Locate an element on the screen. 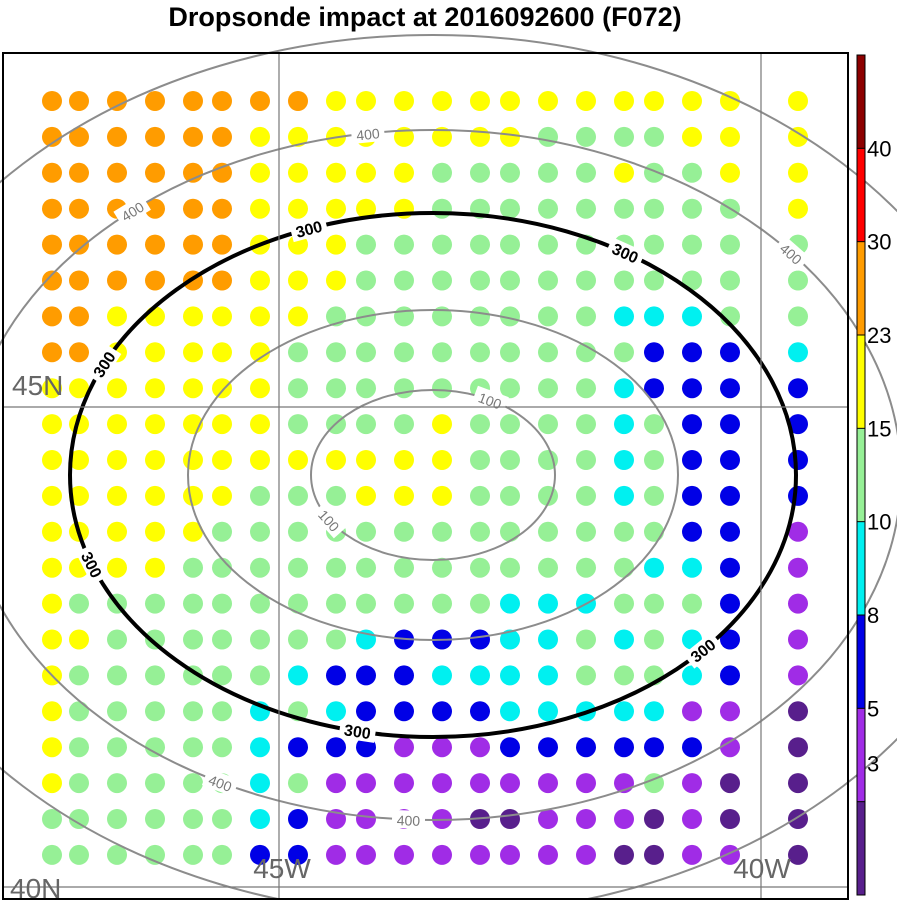 The image size is (897, 900). colorbar-tick-label: 3 is located at coordinates (873, 764).